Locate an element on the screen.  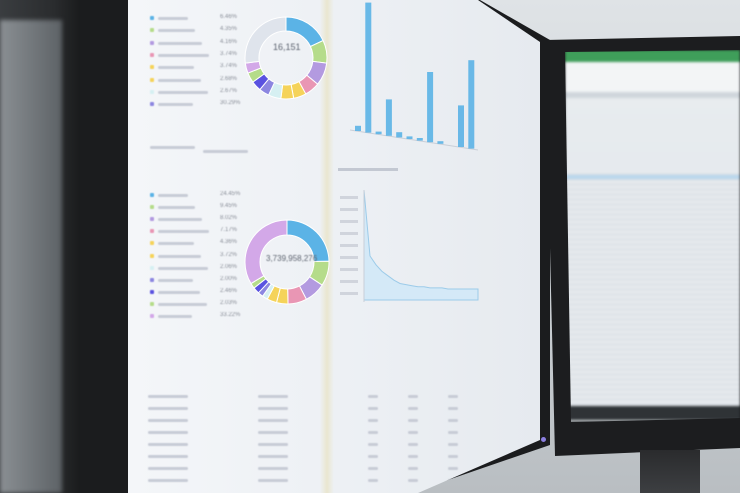
legend-percentage: 6.46% is located at coordinates (229, 17).